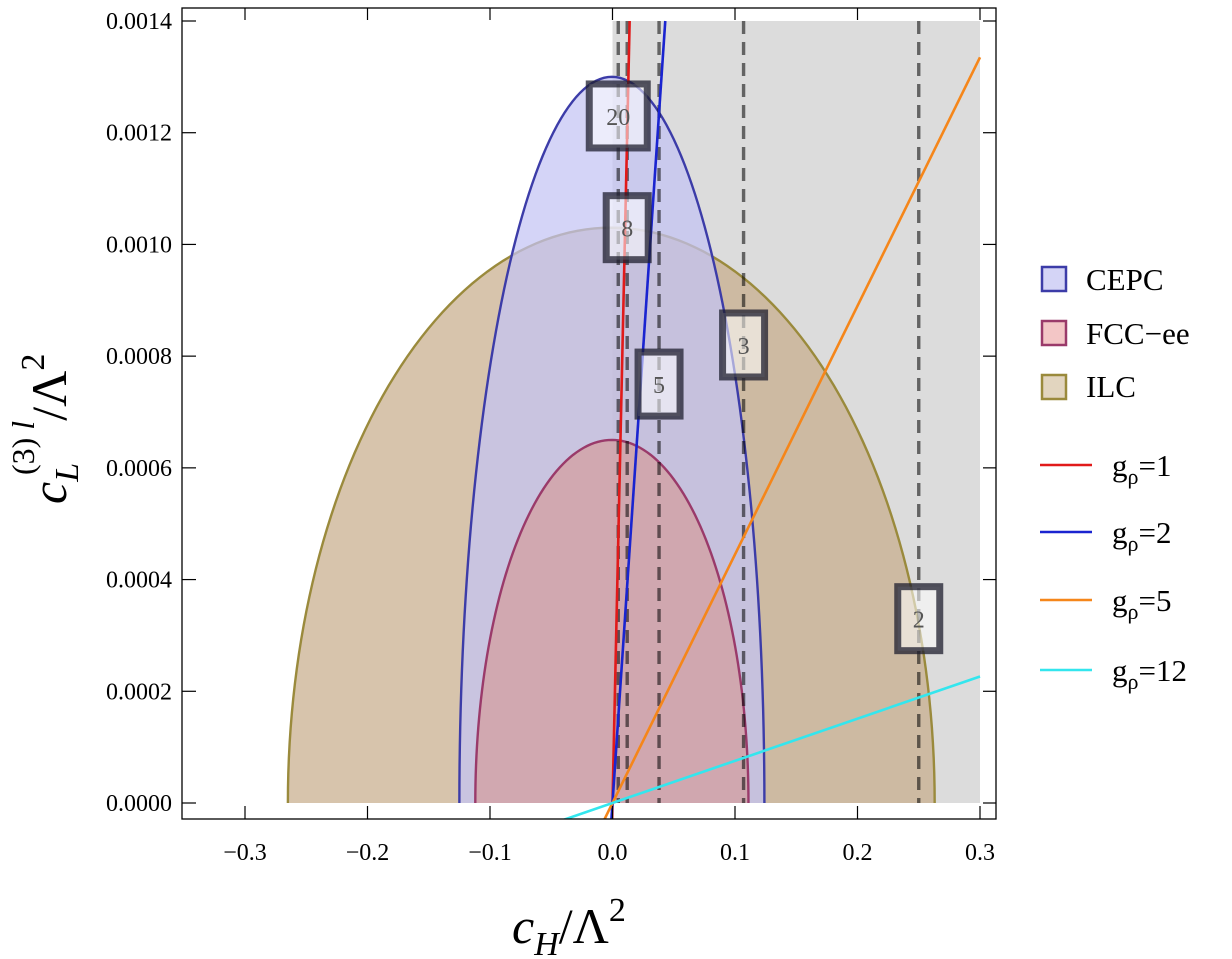  Describe the element at coordinates (620, 419) in the screenshot. I see `line-g1` at that location.